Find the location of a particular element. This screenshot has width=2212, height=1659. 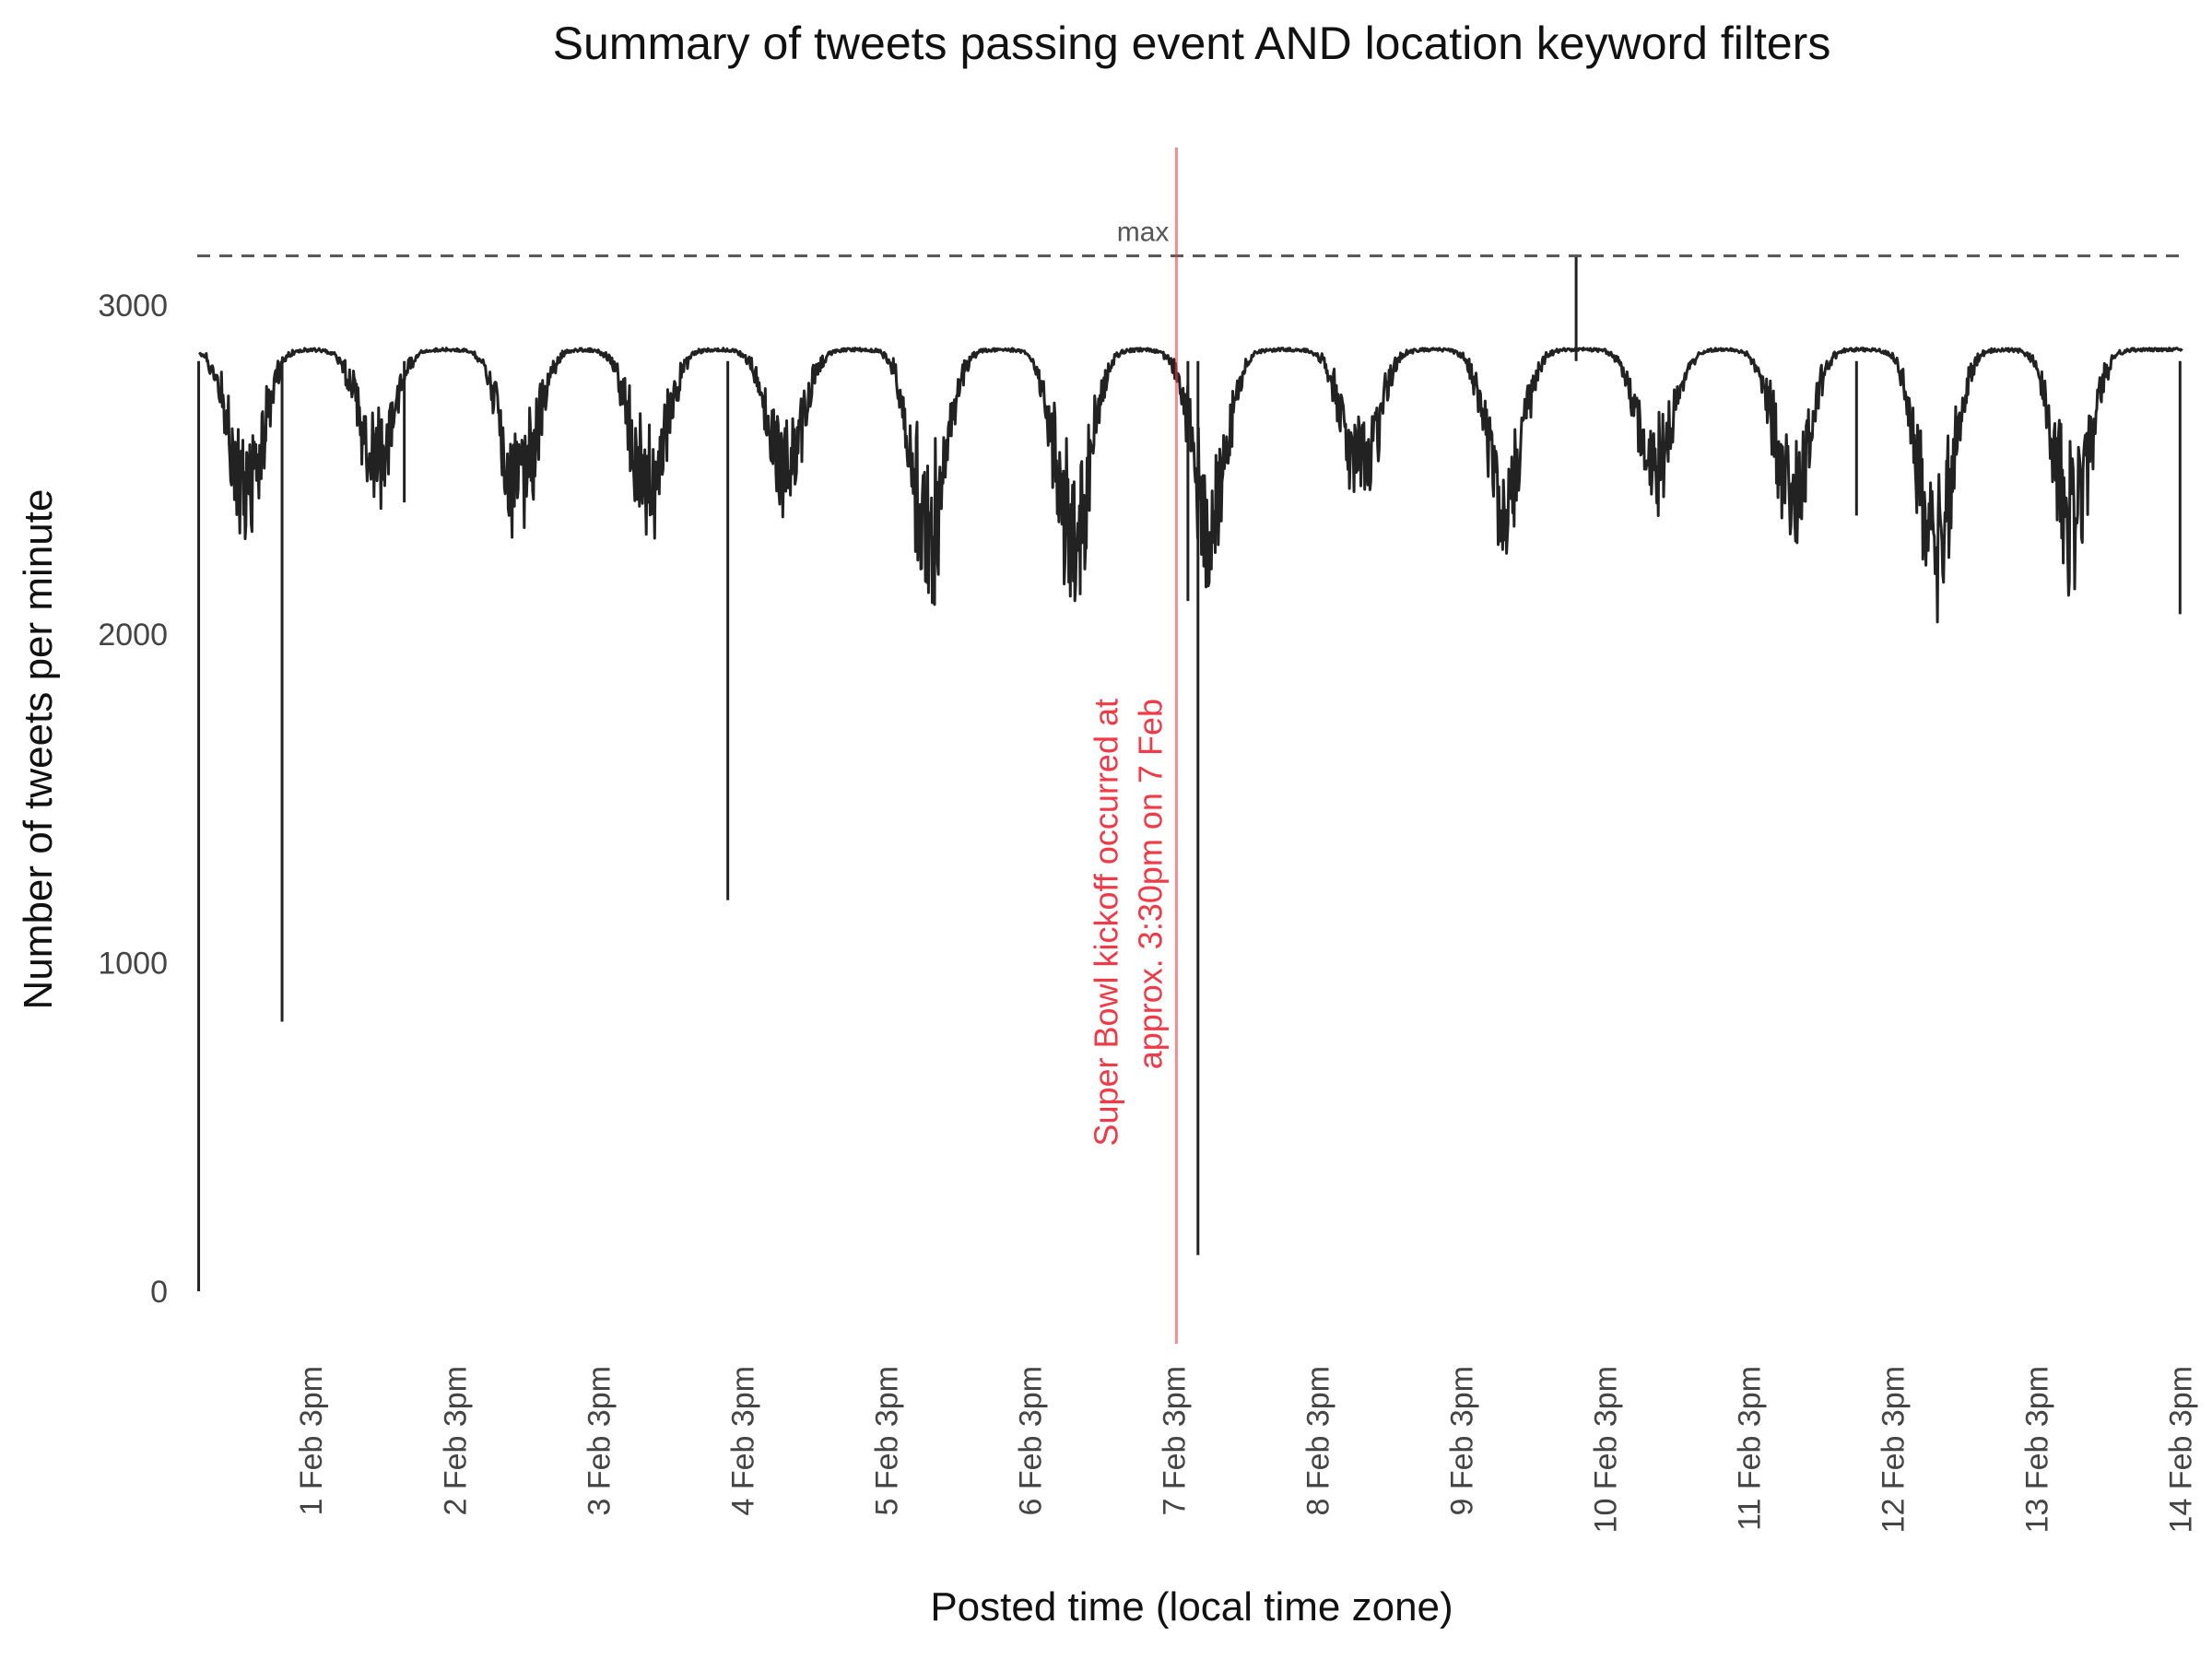

series-path is located at coordinates (1190, 485).